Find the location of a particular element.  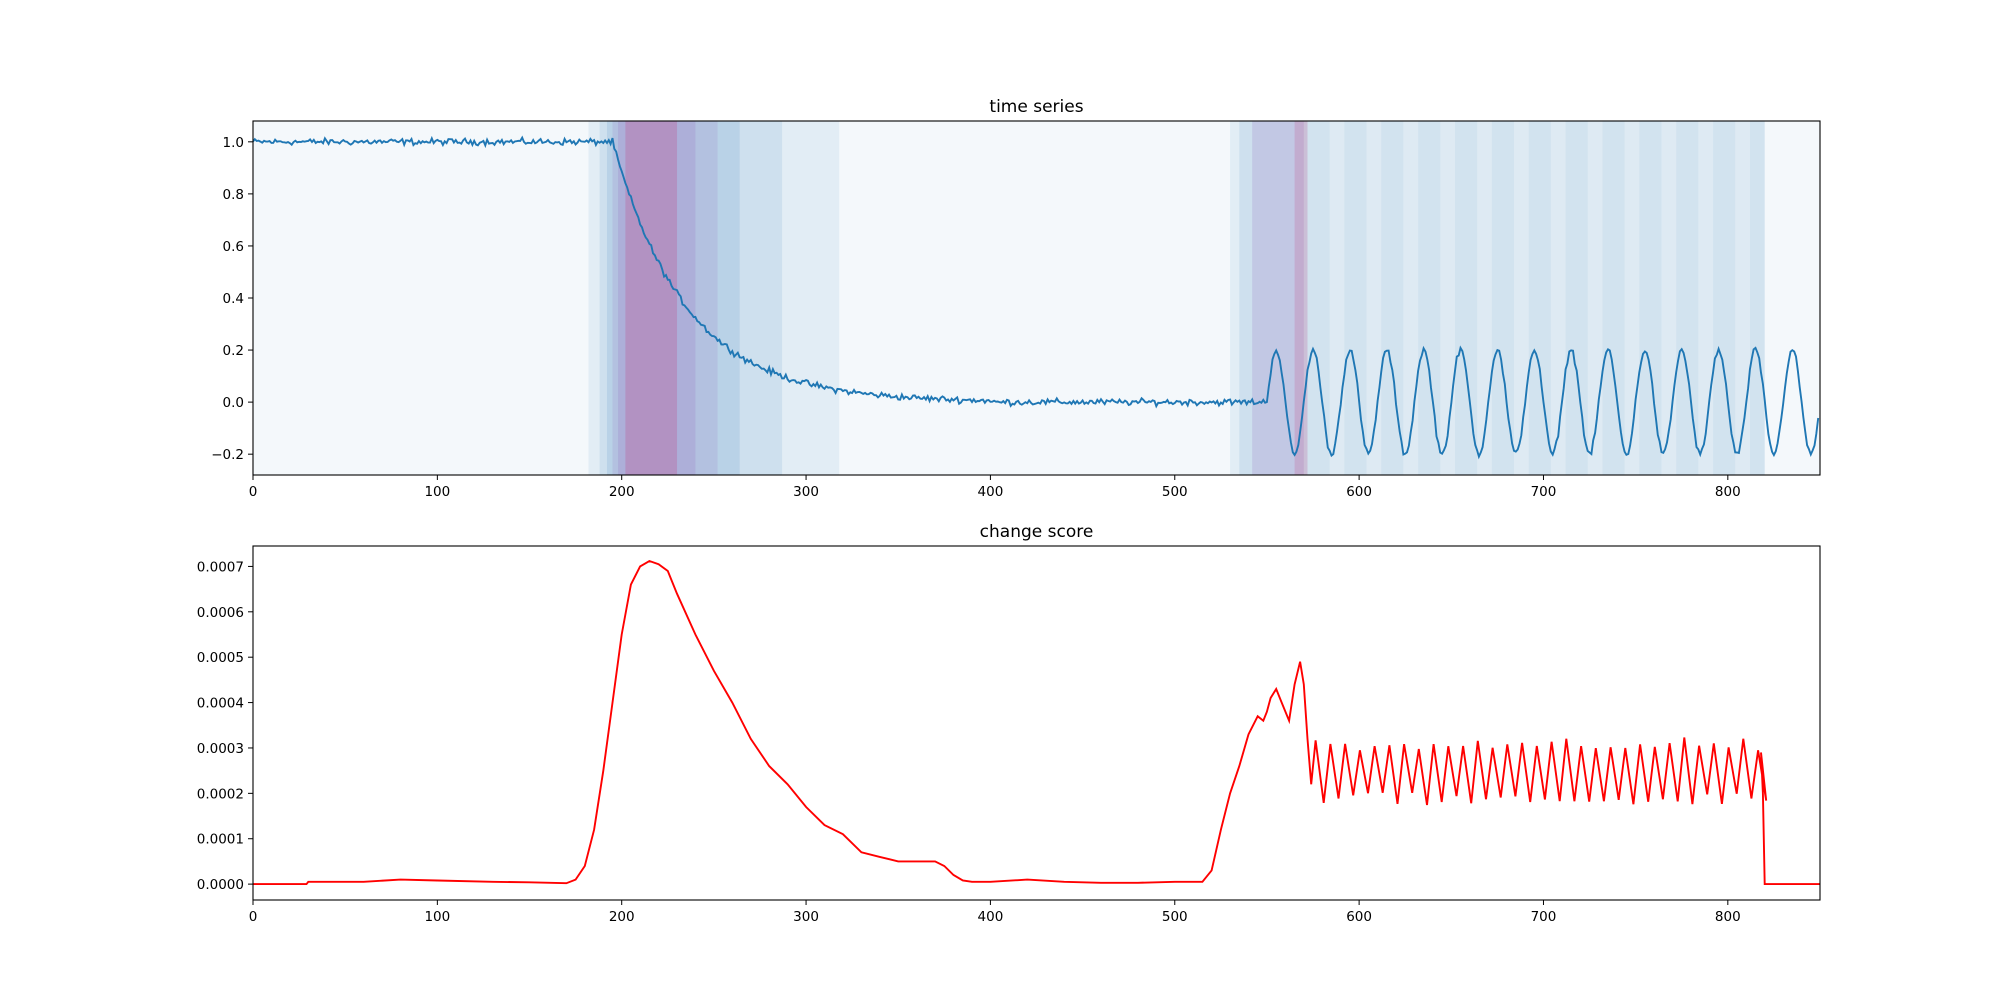

change-score-x-tick-label: 700 is located at coordinates (1544, 917).